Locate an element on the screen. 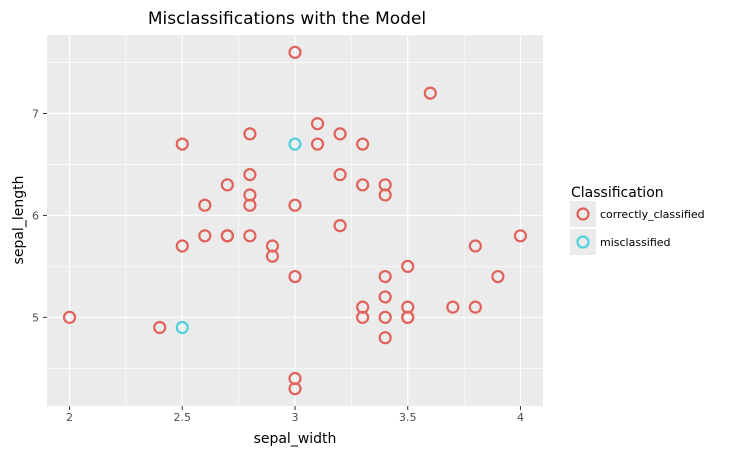 Image resolution: width=743 pixels, height=458 pixels. x-axis-ticks: 2 2.5 3 3.5 4 is located at coordinates (295, 415).